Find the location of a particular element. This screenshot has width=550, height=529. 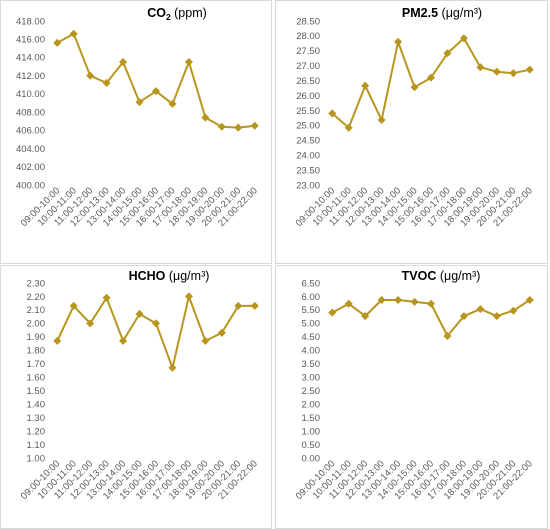

y-tick-label: 418.00 is located at coordinates (30, 21).